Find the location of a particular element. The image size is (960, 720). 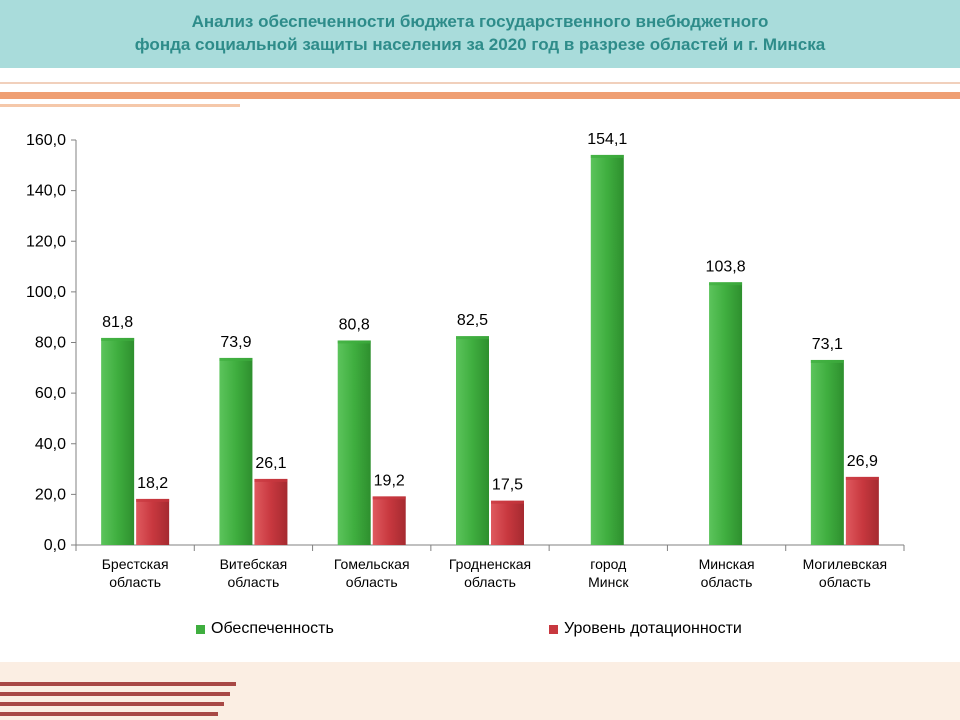

legend-item: Уровень дотационности is located at coordinates (645, 629).